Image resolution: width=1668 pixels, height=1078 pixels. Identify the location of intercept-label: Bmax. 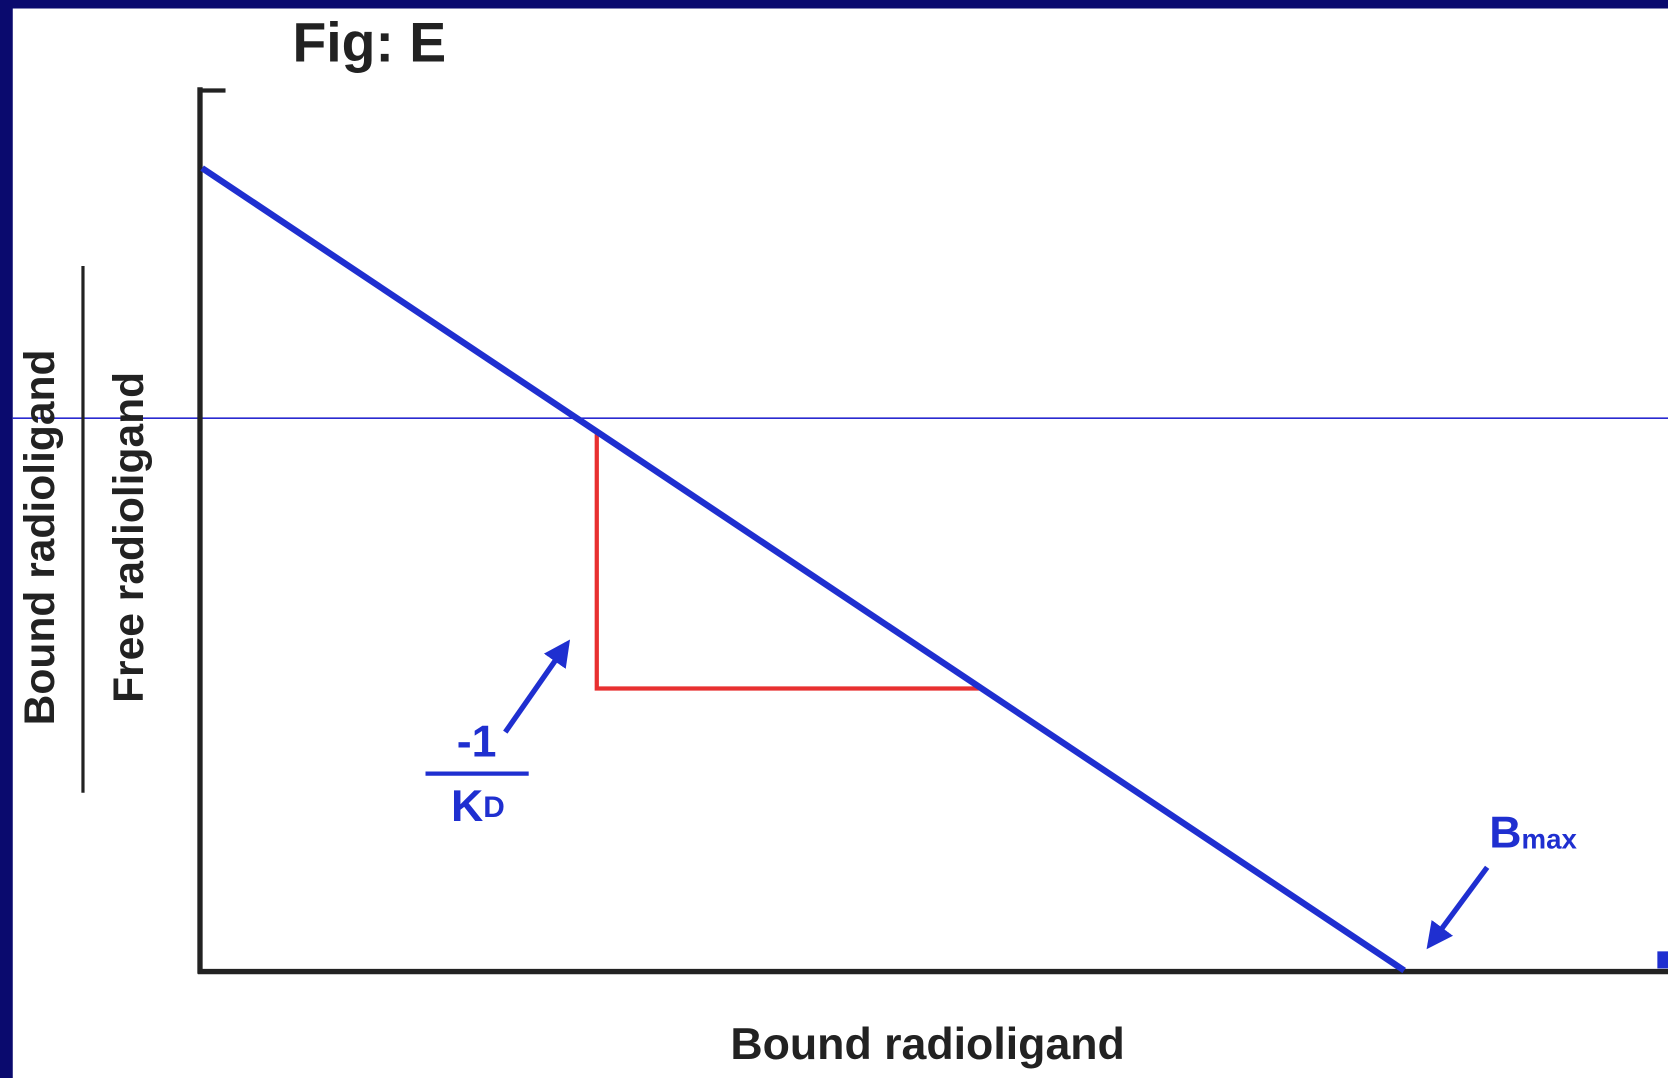
(1533, 832).